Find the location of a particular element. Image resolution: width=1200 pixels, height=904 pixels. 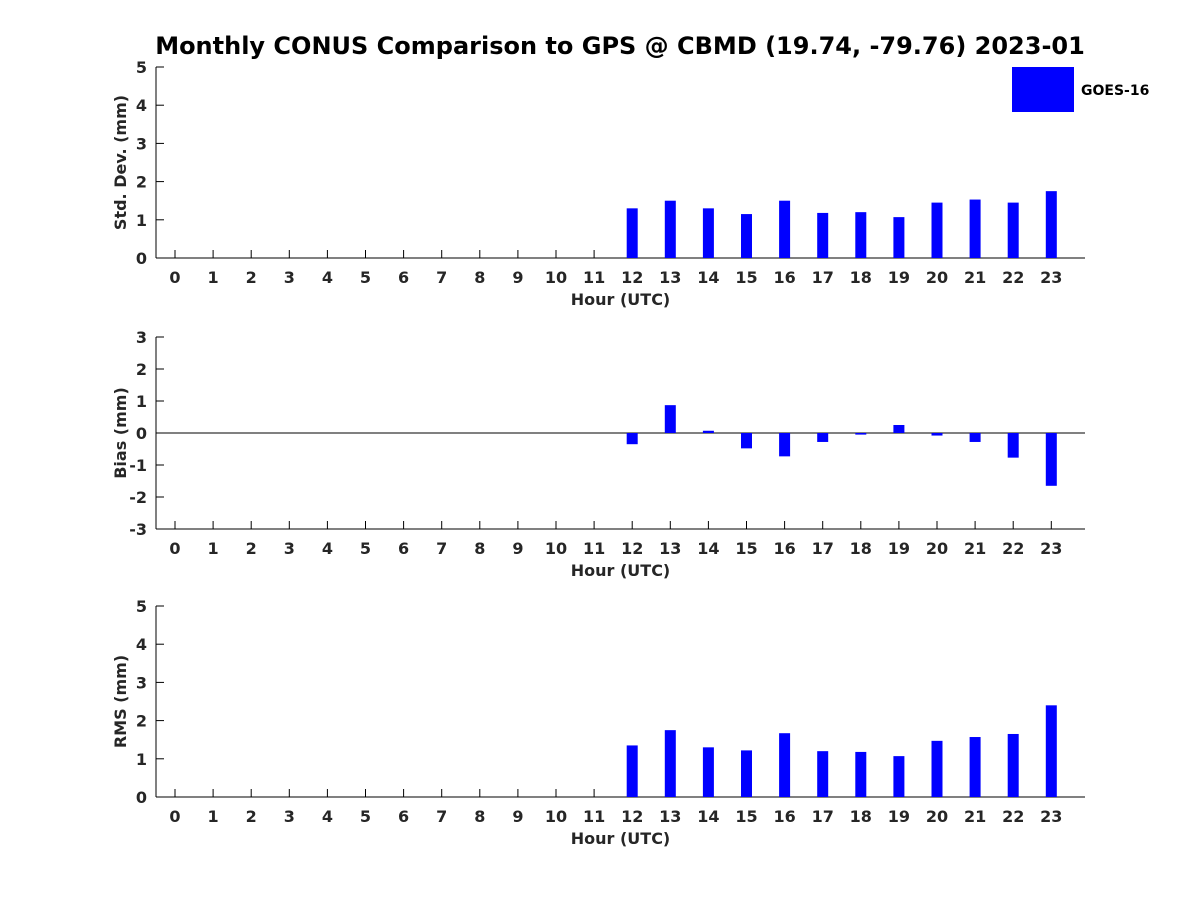

x-tick-label: 1 is located at coordinates (213, 816).